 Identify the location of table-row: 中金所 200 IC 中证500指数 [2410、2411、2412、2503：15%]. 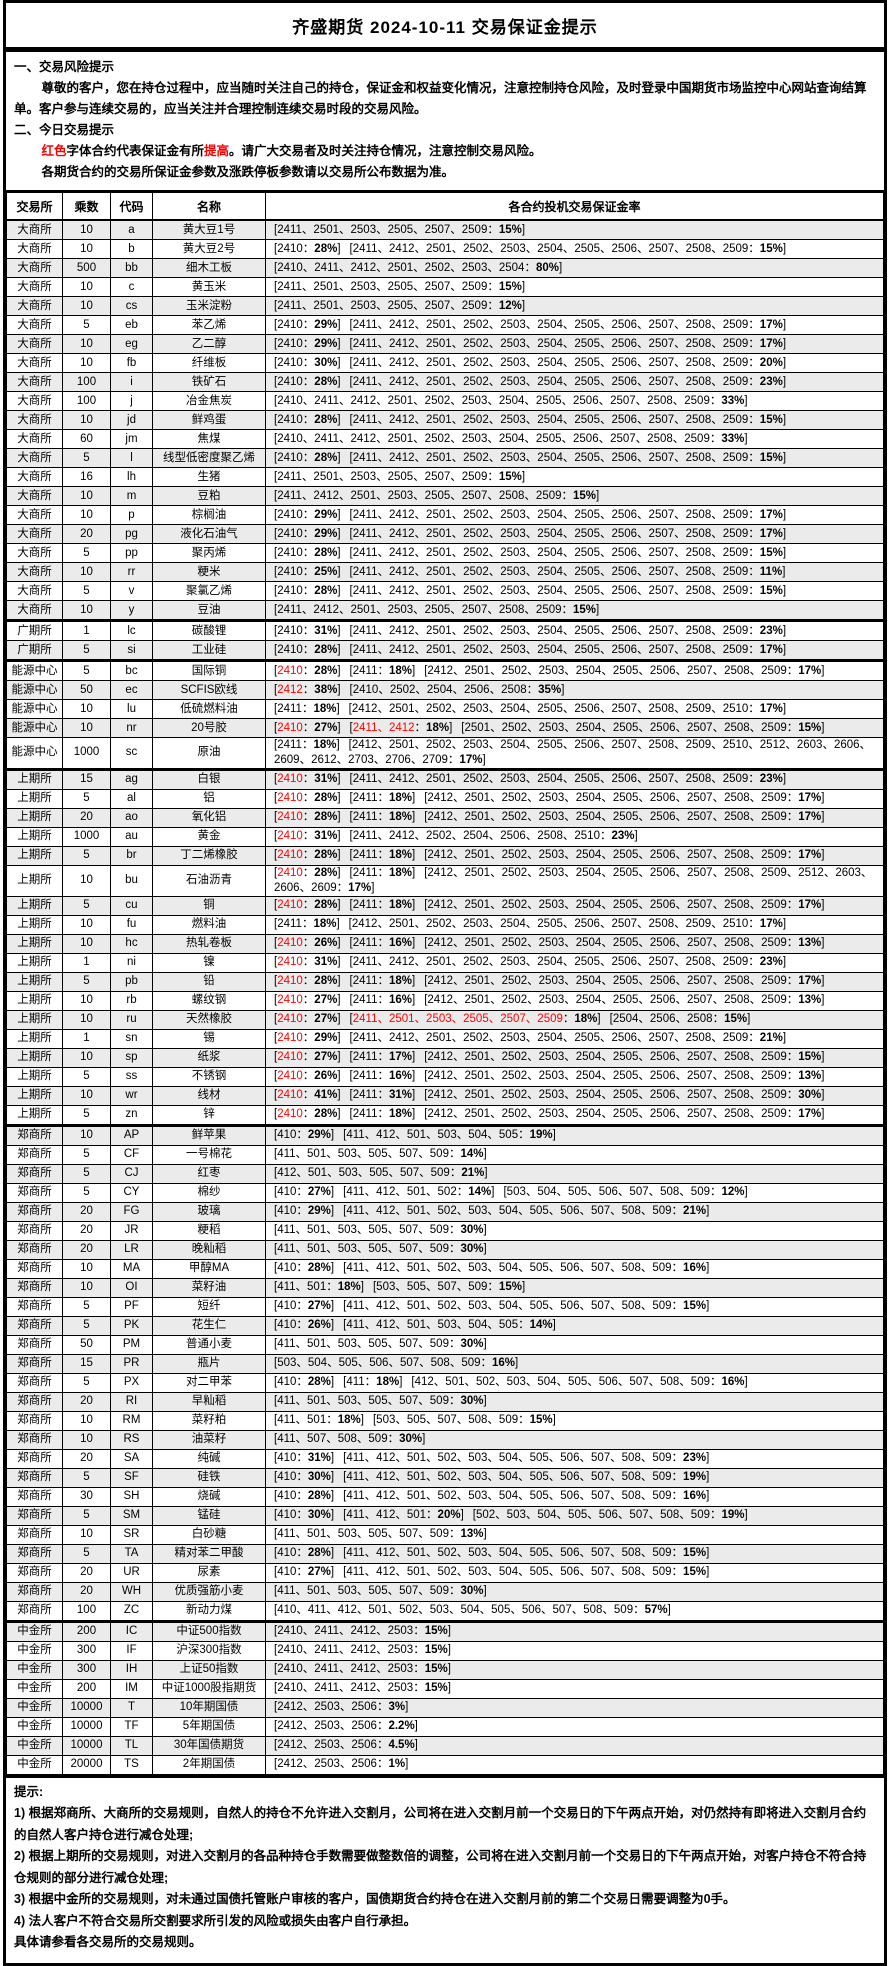
(445, 1630).